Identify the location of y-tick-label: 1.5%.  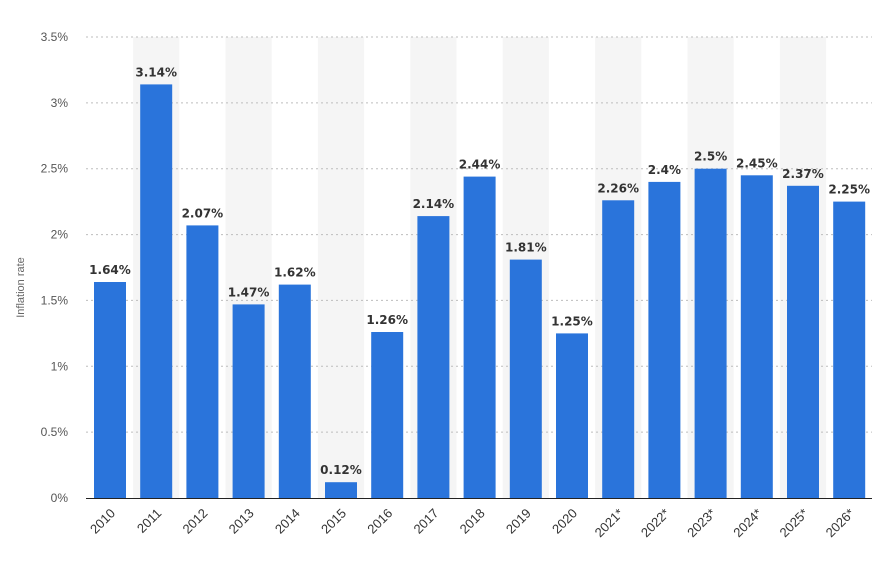
(55, 300).